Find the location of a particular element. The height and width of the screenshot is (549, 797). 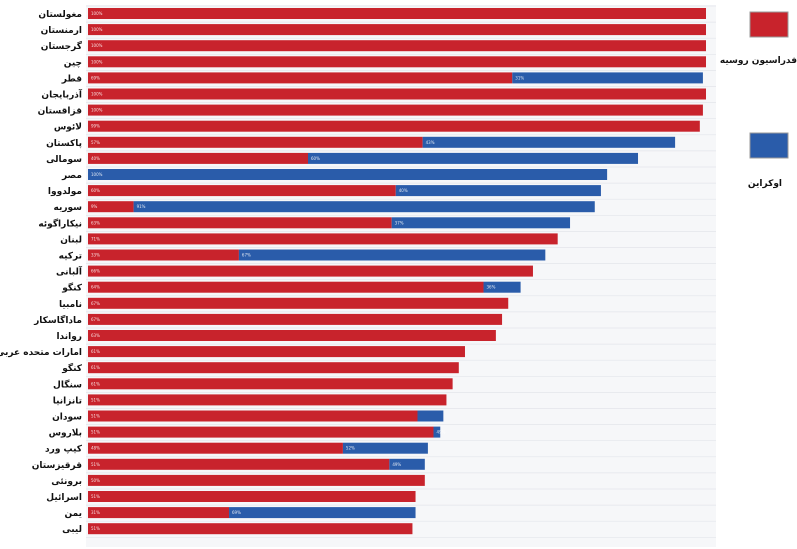

data-label-russia: 69% is located at coordinates (95, 77).